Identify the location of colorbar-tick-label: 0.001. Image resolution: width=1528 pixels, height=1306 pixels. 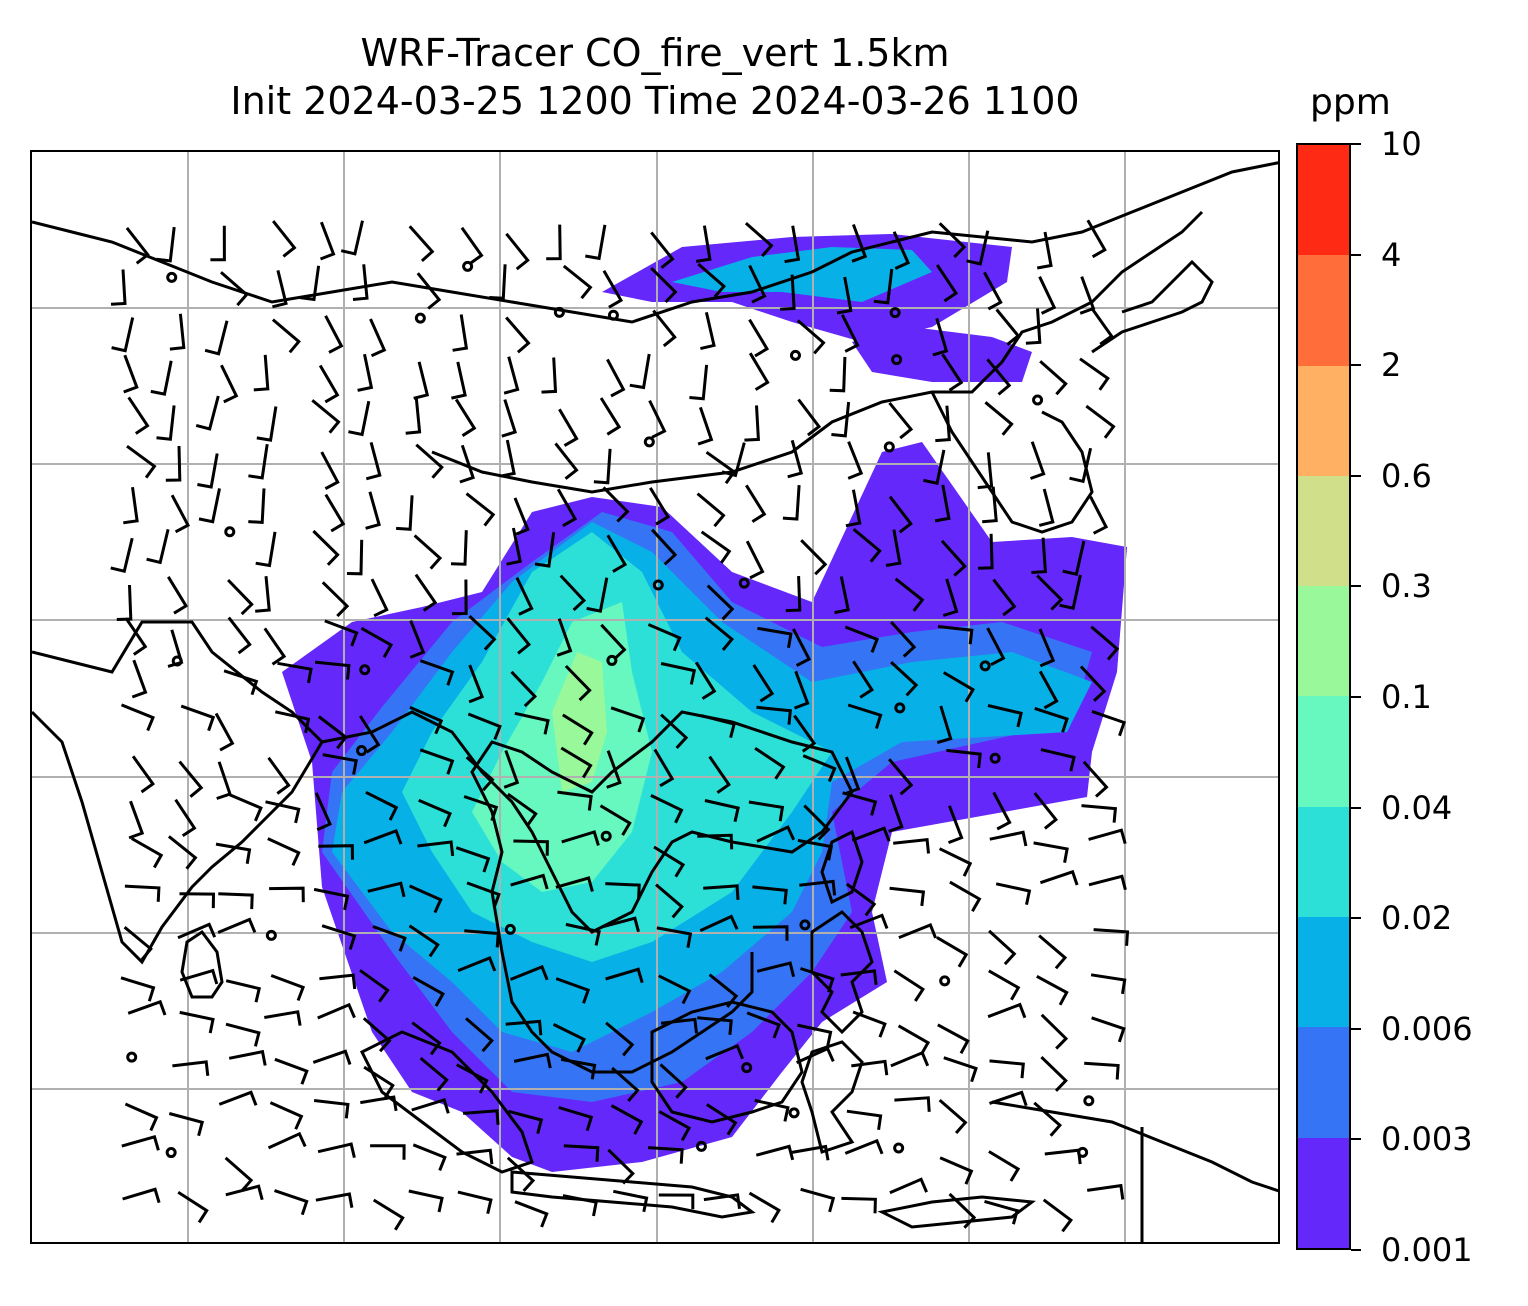
(1427, 1250).